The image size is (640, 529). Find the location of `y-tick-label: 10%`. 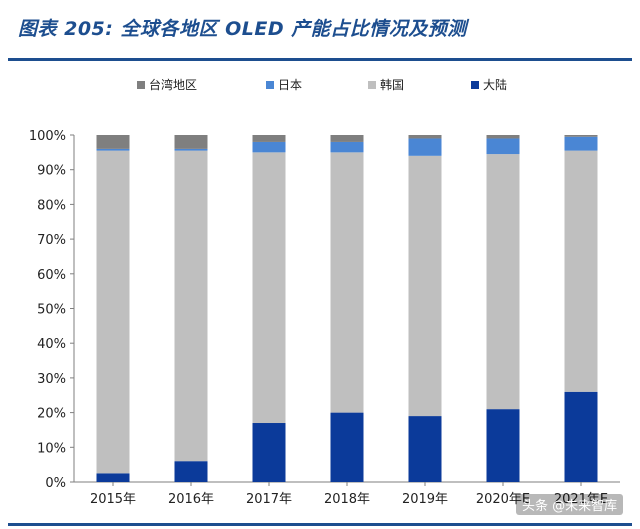

y-tick-label: 10% is located at coordinates (51, 448).